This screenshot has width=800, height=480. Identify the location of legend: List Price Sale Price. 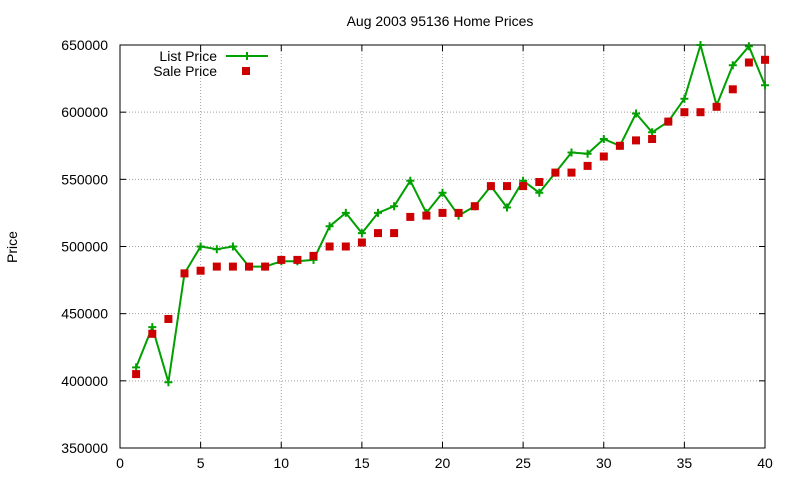
(210, 63).